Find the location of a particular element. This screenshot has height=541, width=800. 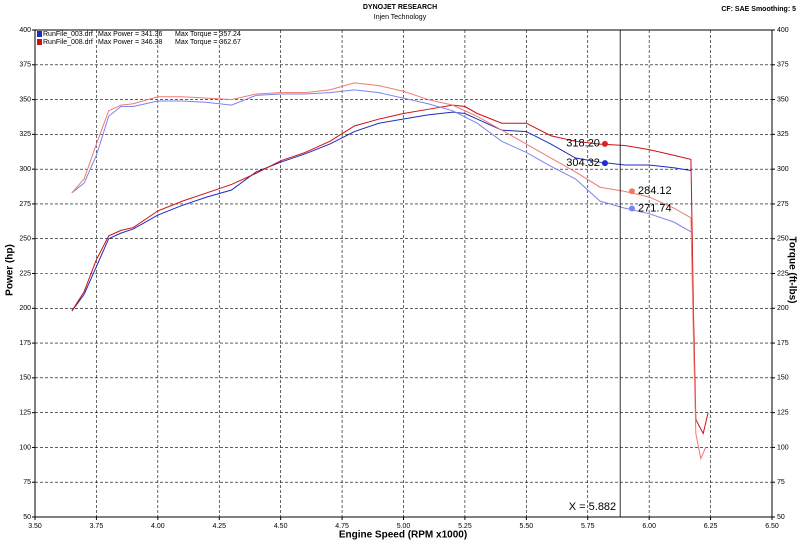

y-tick-label: 375 is located at coordinates (25, 65).